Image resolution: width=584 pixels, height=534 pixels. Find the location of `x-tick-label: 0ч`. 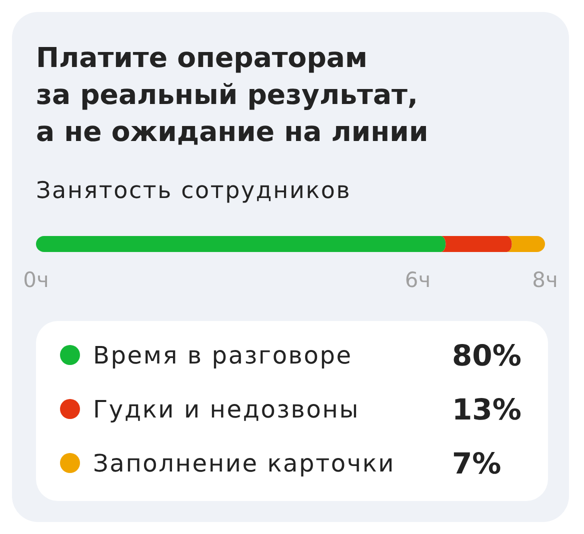

x-tick-label: 0ч is located at coordinates (36, 280).